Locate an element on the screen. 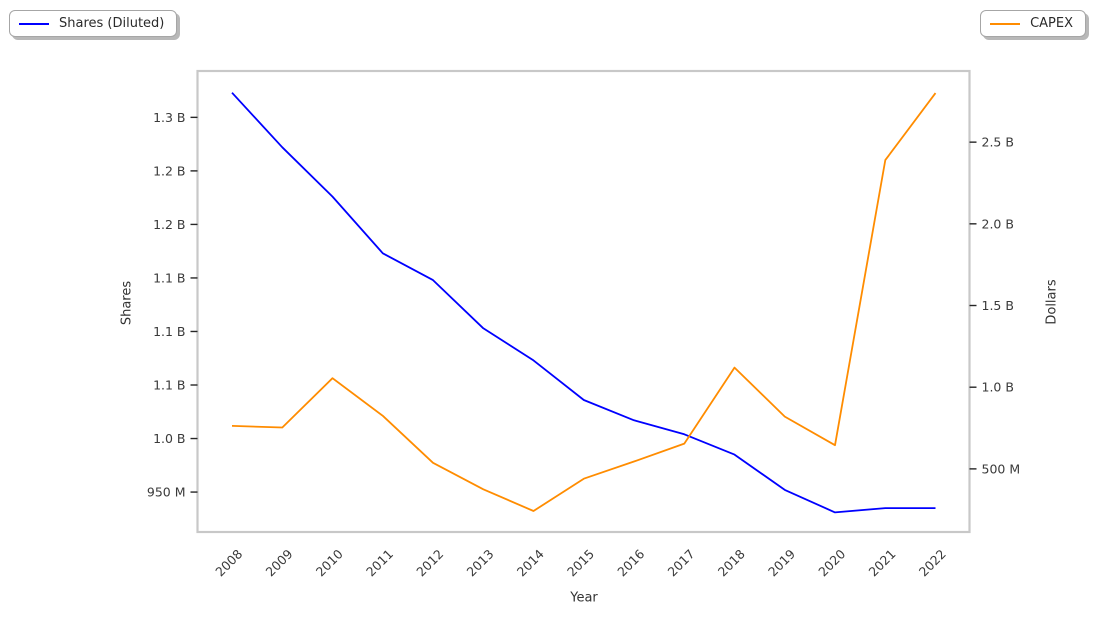 The height and width of the screenshot is (618, 1094). x-tick-label: 2013 is located at coordinates (480, 562).